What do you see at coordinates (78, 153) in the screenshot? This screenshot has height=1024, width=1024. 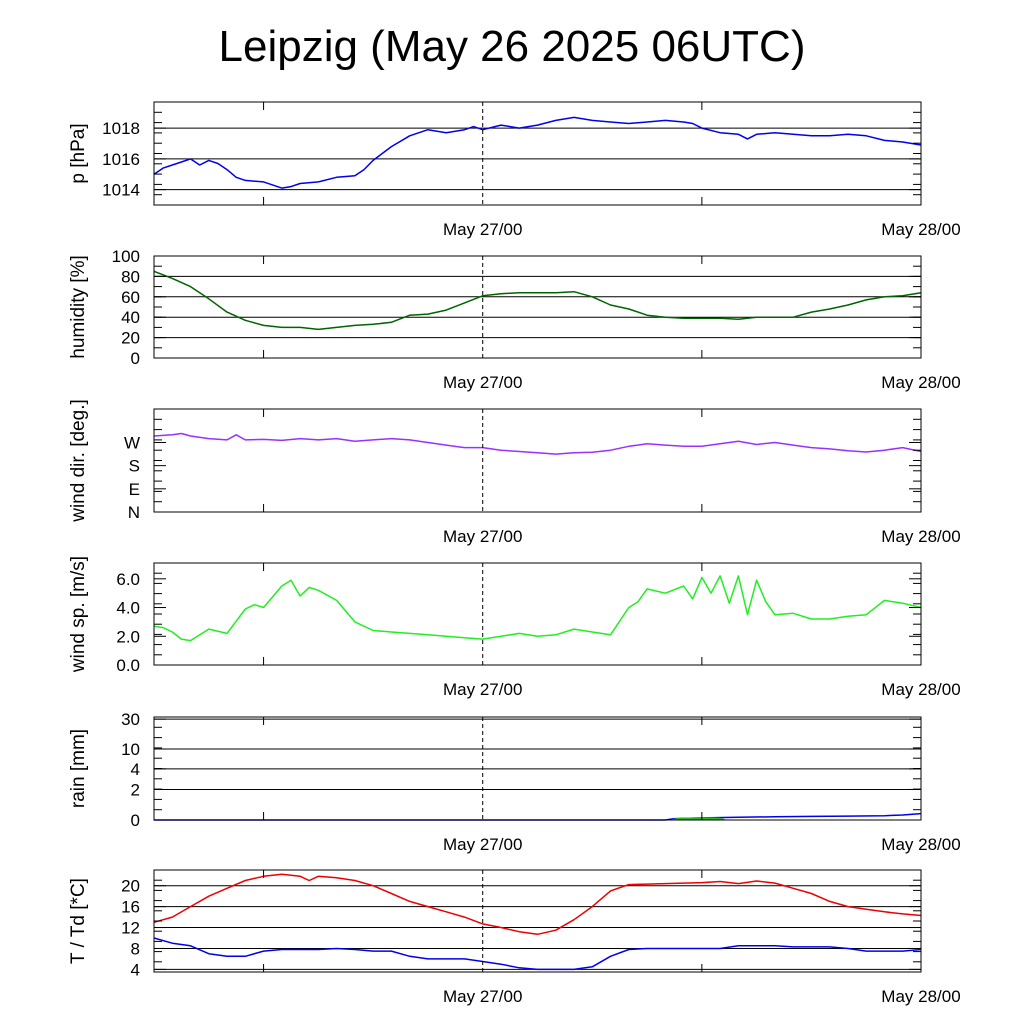 I see `y-axis-label: p [hPa]` at bounding box center [78, 153].